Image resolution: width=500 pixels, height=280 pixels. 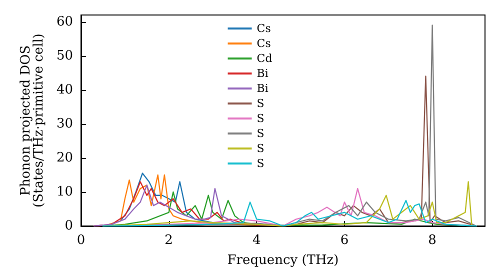 I want to click on y-tick-label: 0, so click(x=68, y=226).